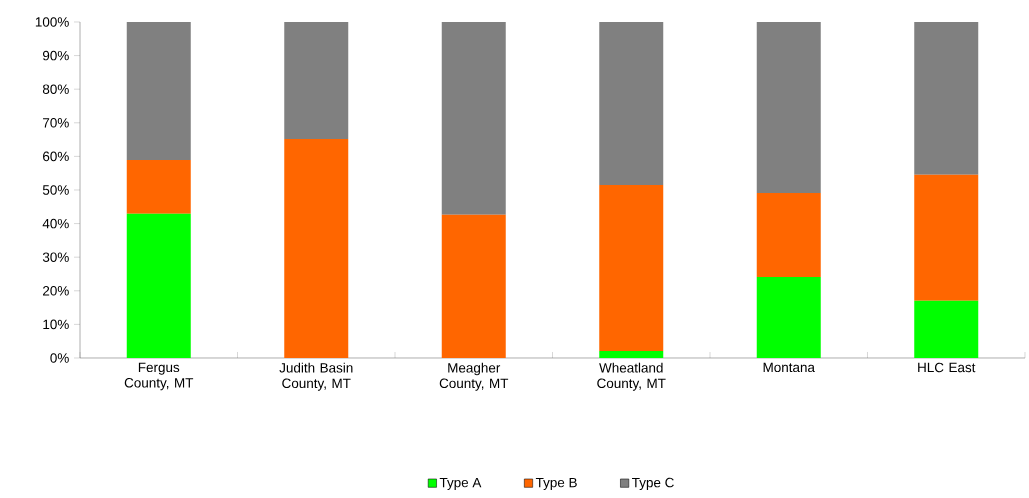  What do you see at coordinates (55, 89) in the screenshot?
I see `y-tick-label: 80%` at bounding box center [55, 89].